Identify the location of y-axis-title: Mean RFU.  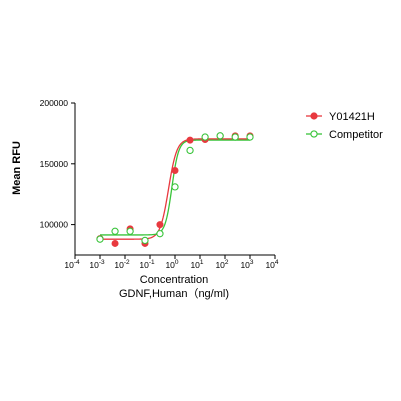
(17, 168).